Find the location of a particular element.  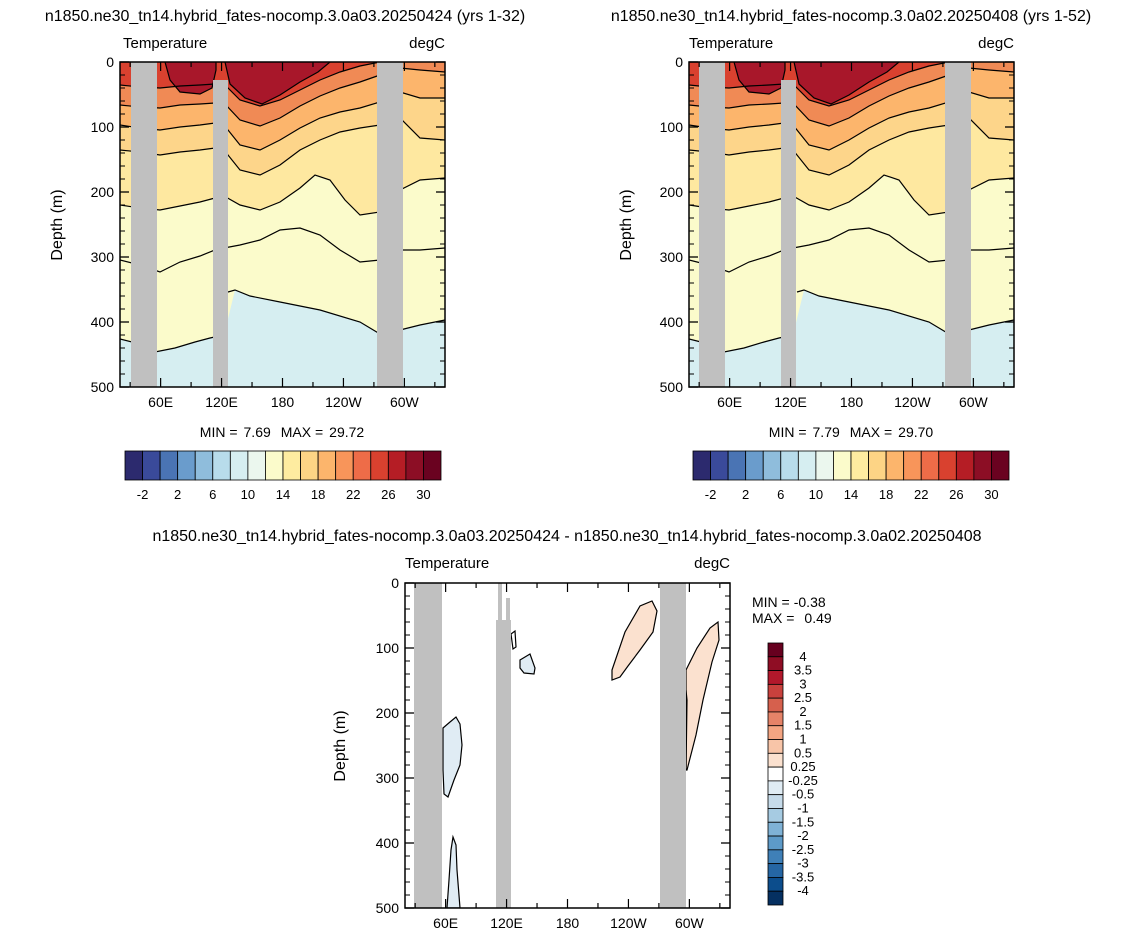

colorbar-label: -4 is located at coordinates (803, 890).